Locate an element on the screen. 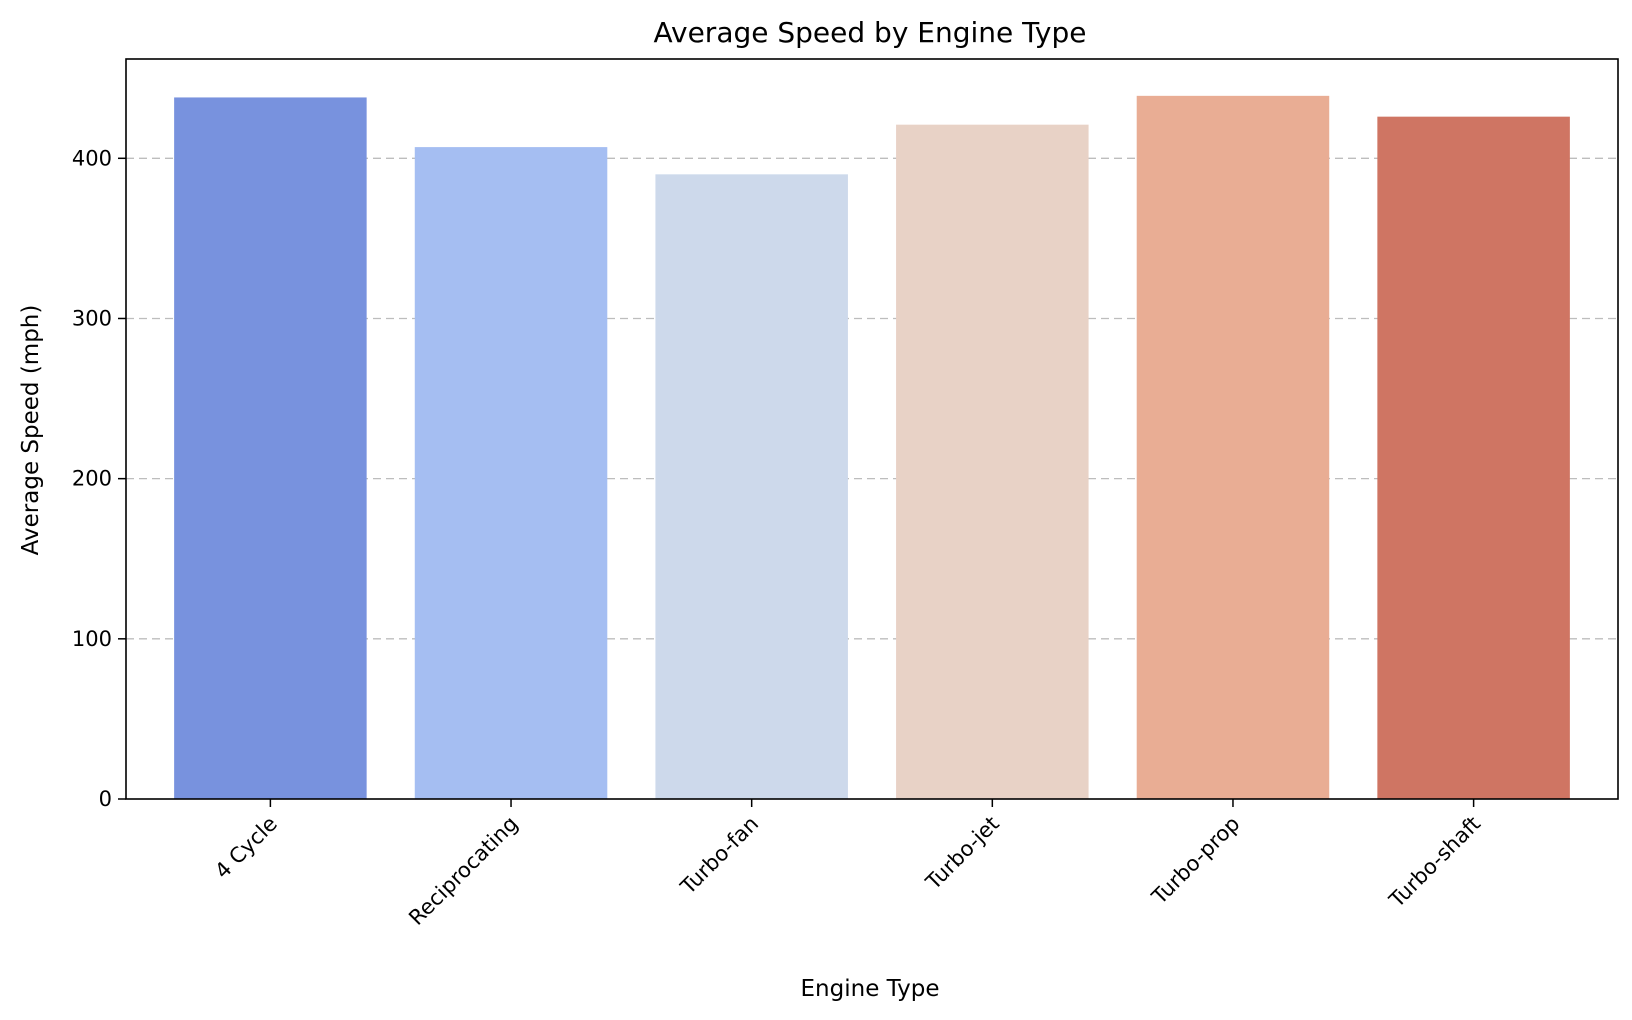 The image size is (1632, 1020). bar-reciprocating is located at coordinates (511, 473).